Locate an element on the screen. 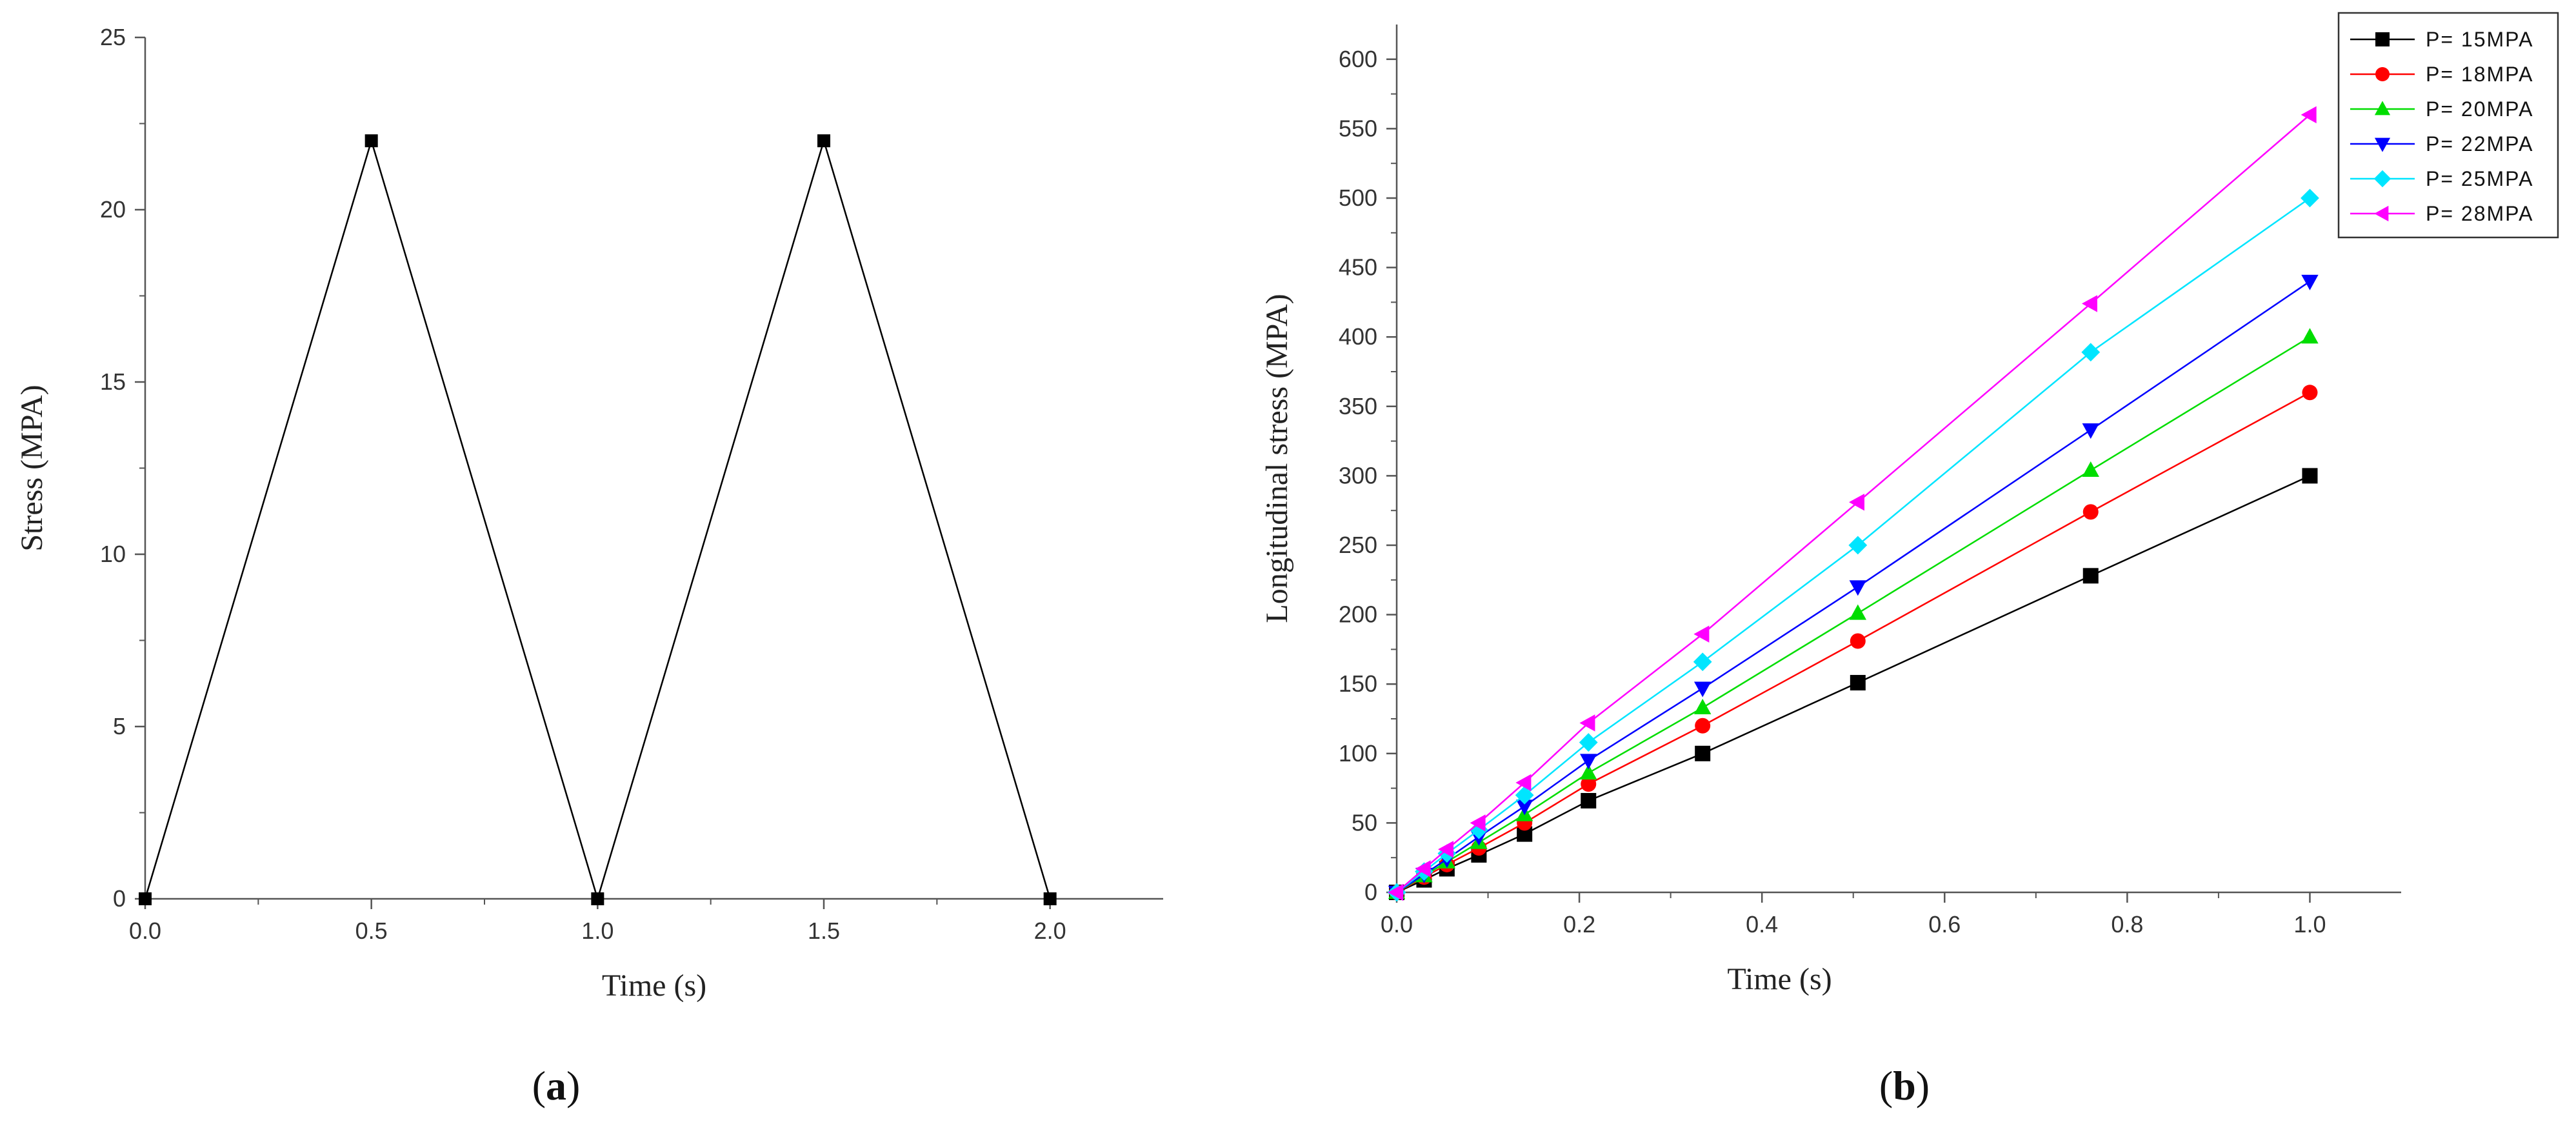  chart-b-legend-label: P= 18MPA is located at coordinates (2479, 74).